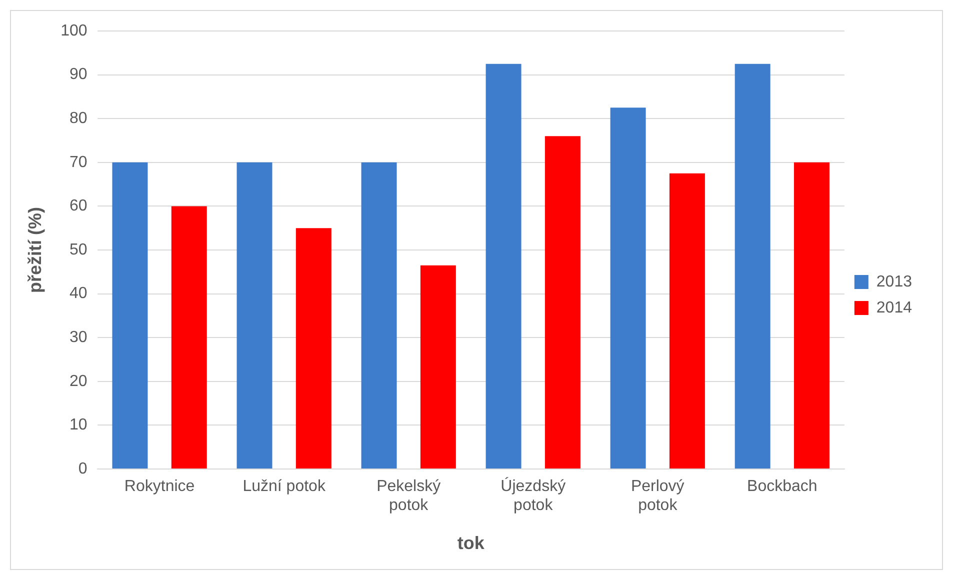  Describe the element at coordinates (34, 250) in the screenshot. I see `y-axis-title: přežití (%)` at that location.